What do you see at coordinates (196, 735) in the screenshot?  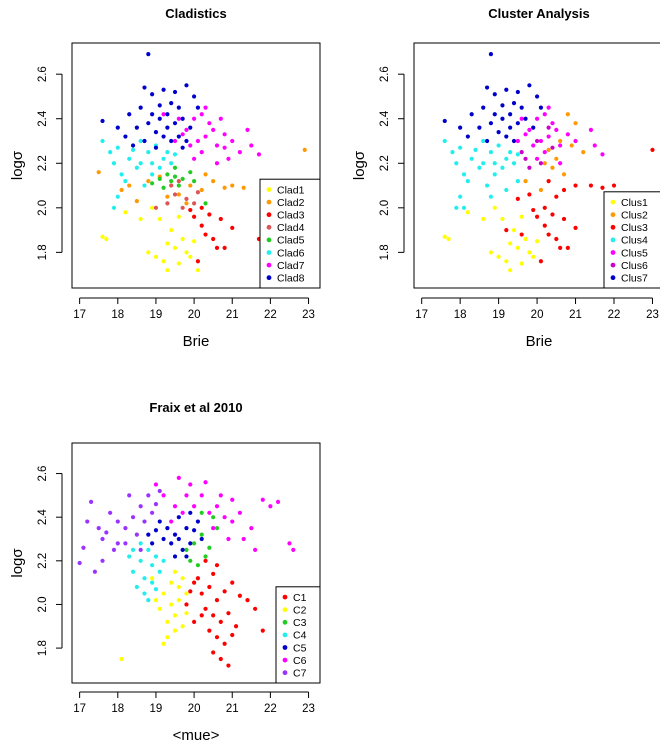 I see `x-axis-label: <mue>` at bounding box center [196, 735].